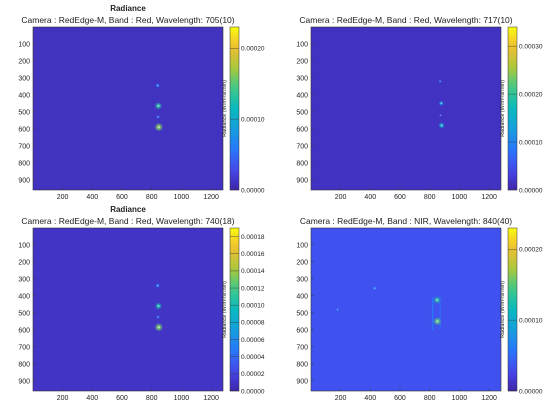 The height and width of the screenshot is (408, 550). Describe the element at coordinates (253, 306) in the screenshot. I see `colorbar-tick-label-6: 0.00010` at that location.